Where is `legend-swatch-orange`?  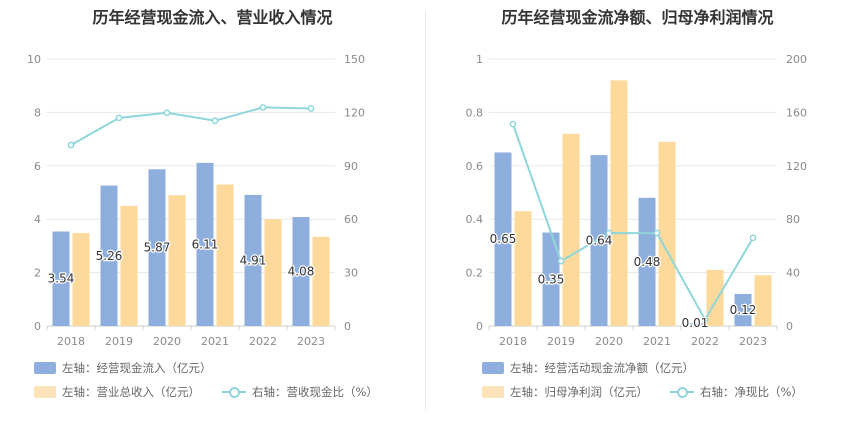 legend-swatch-orange is located at coordinates (493, 392).